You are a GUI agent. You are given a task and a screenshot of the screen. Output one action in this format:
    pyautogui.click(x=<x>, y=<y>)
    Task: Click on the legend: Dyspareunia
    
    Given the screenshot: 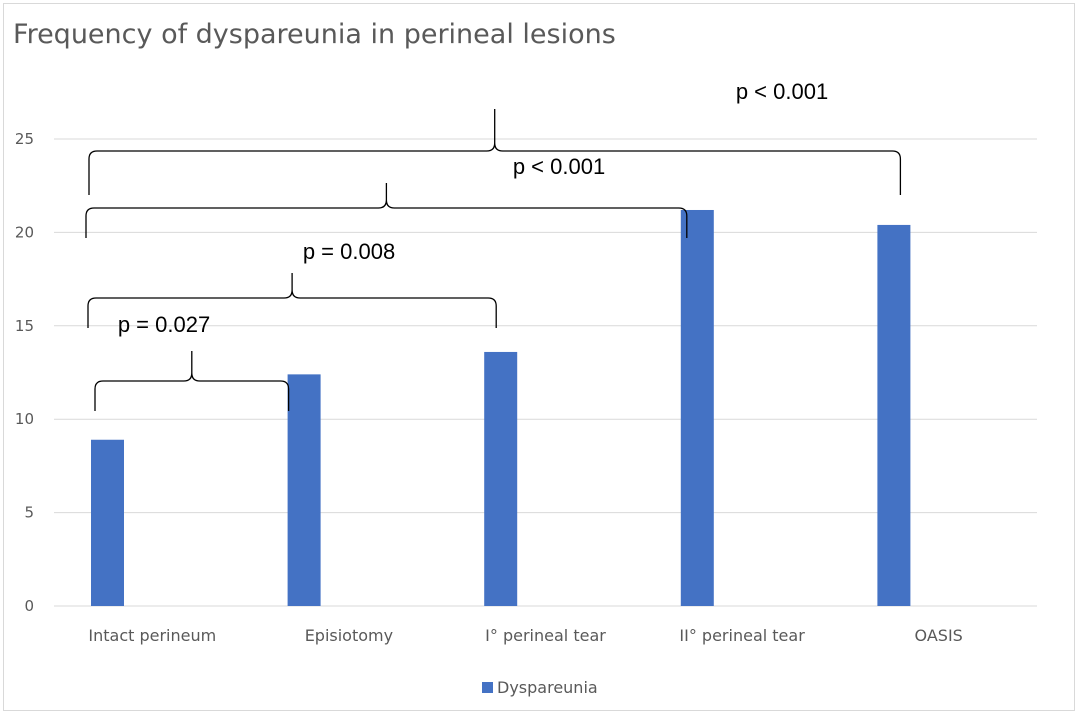 What is the action you would take?
    pyautogui.click(x=540, y=687)
    